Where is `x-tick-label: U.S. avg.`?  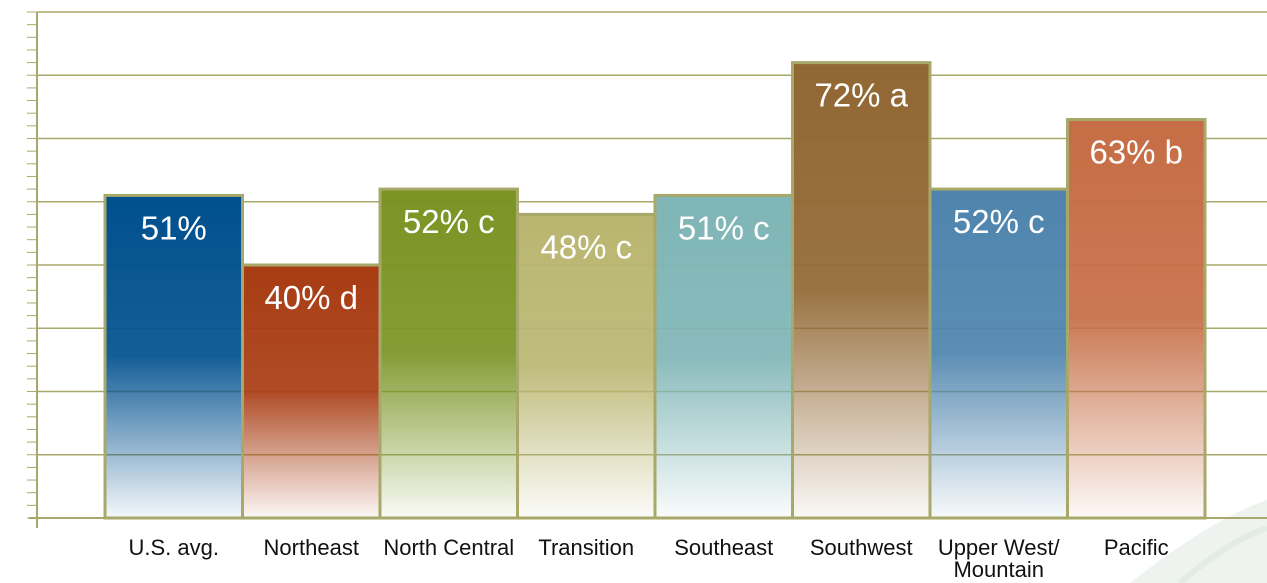 x-tick-label: U.S. avg. is located at coordinates (174, 547).